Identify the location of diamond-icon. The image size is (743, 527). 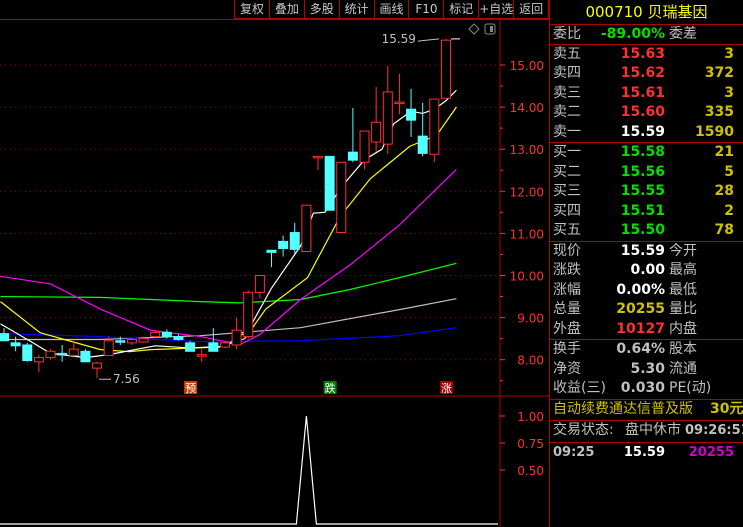
(474, 29).